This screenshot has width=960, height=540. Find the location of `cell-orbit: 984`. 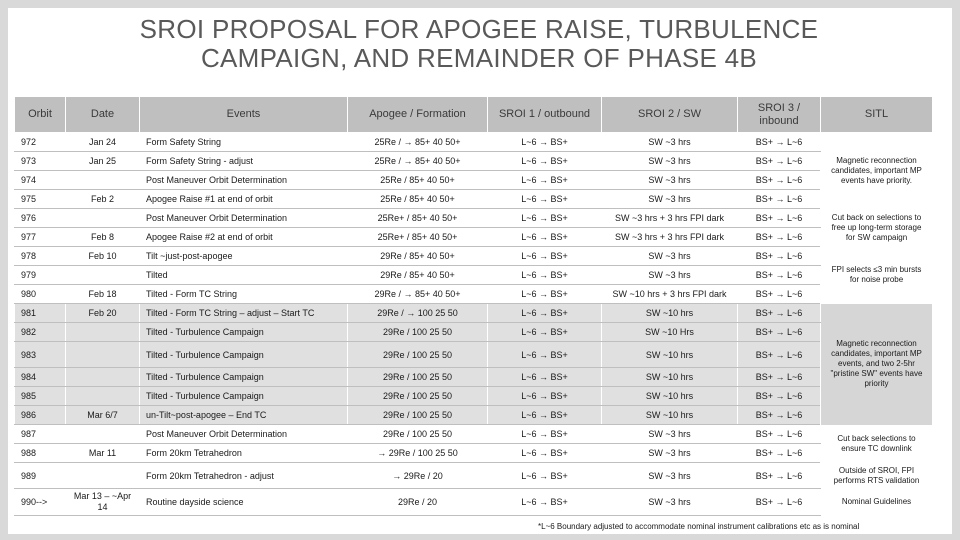

cell-orbit: 984 is located at coordinates (40, 377).